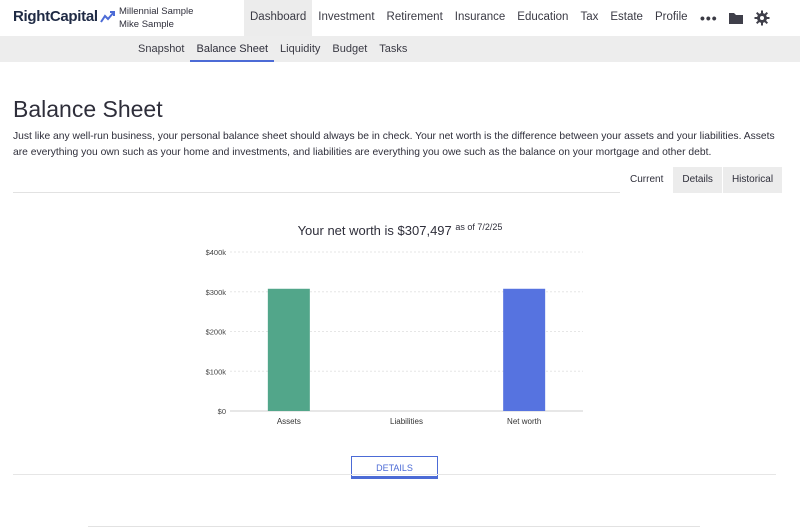 The width and height of the screenshot is (800, 528). What do you see at coordinates (222, 411) in the screenshot?
I see `y-tick-label: $0` at bounding box center [222, 411].